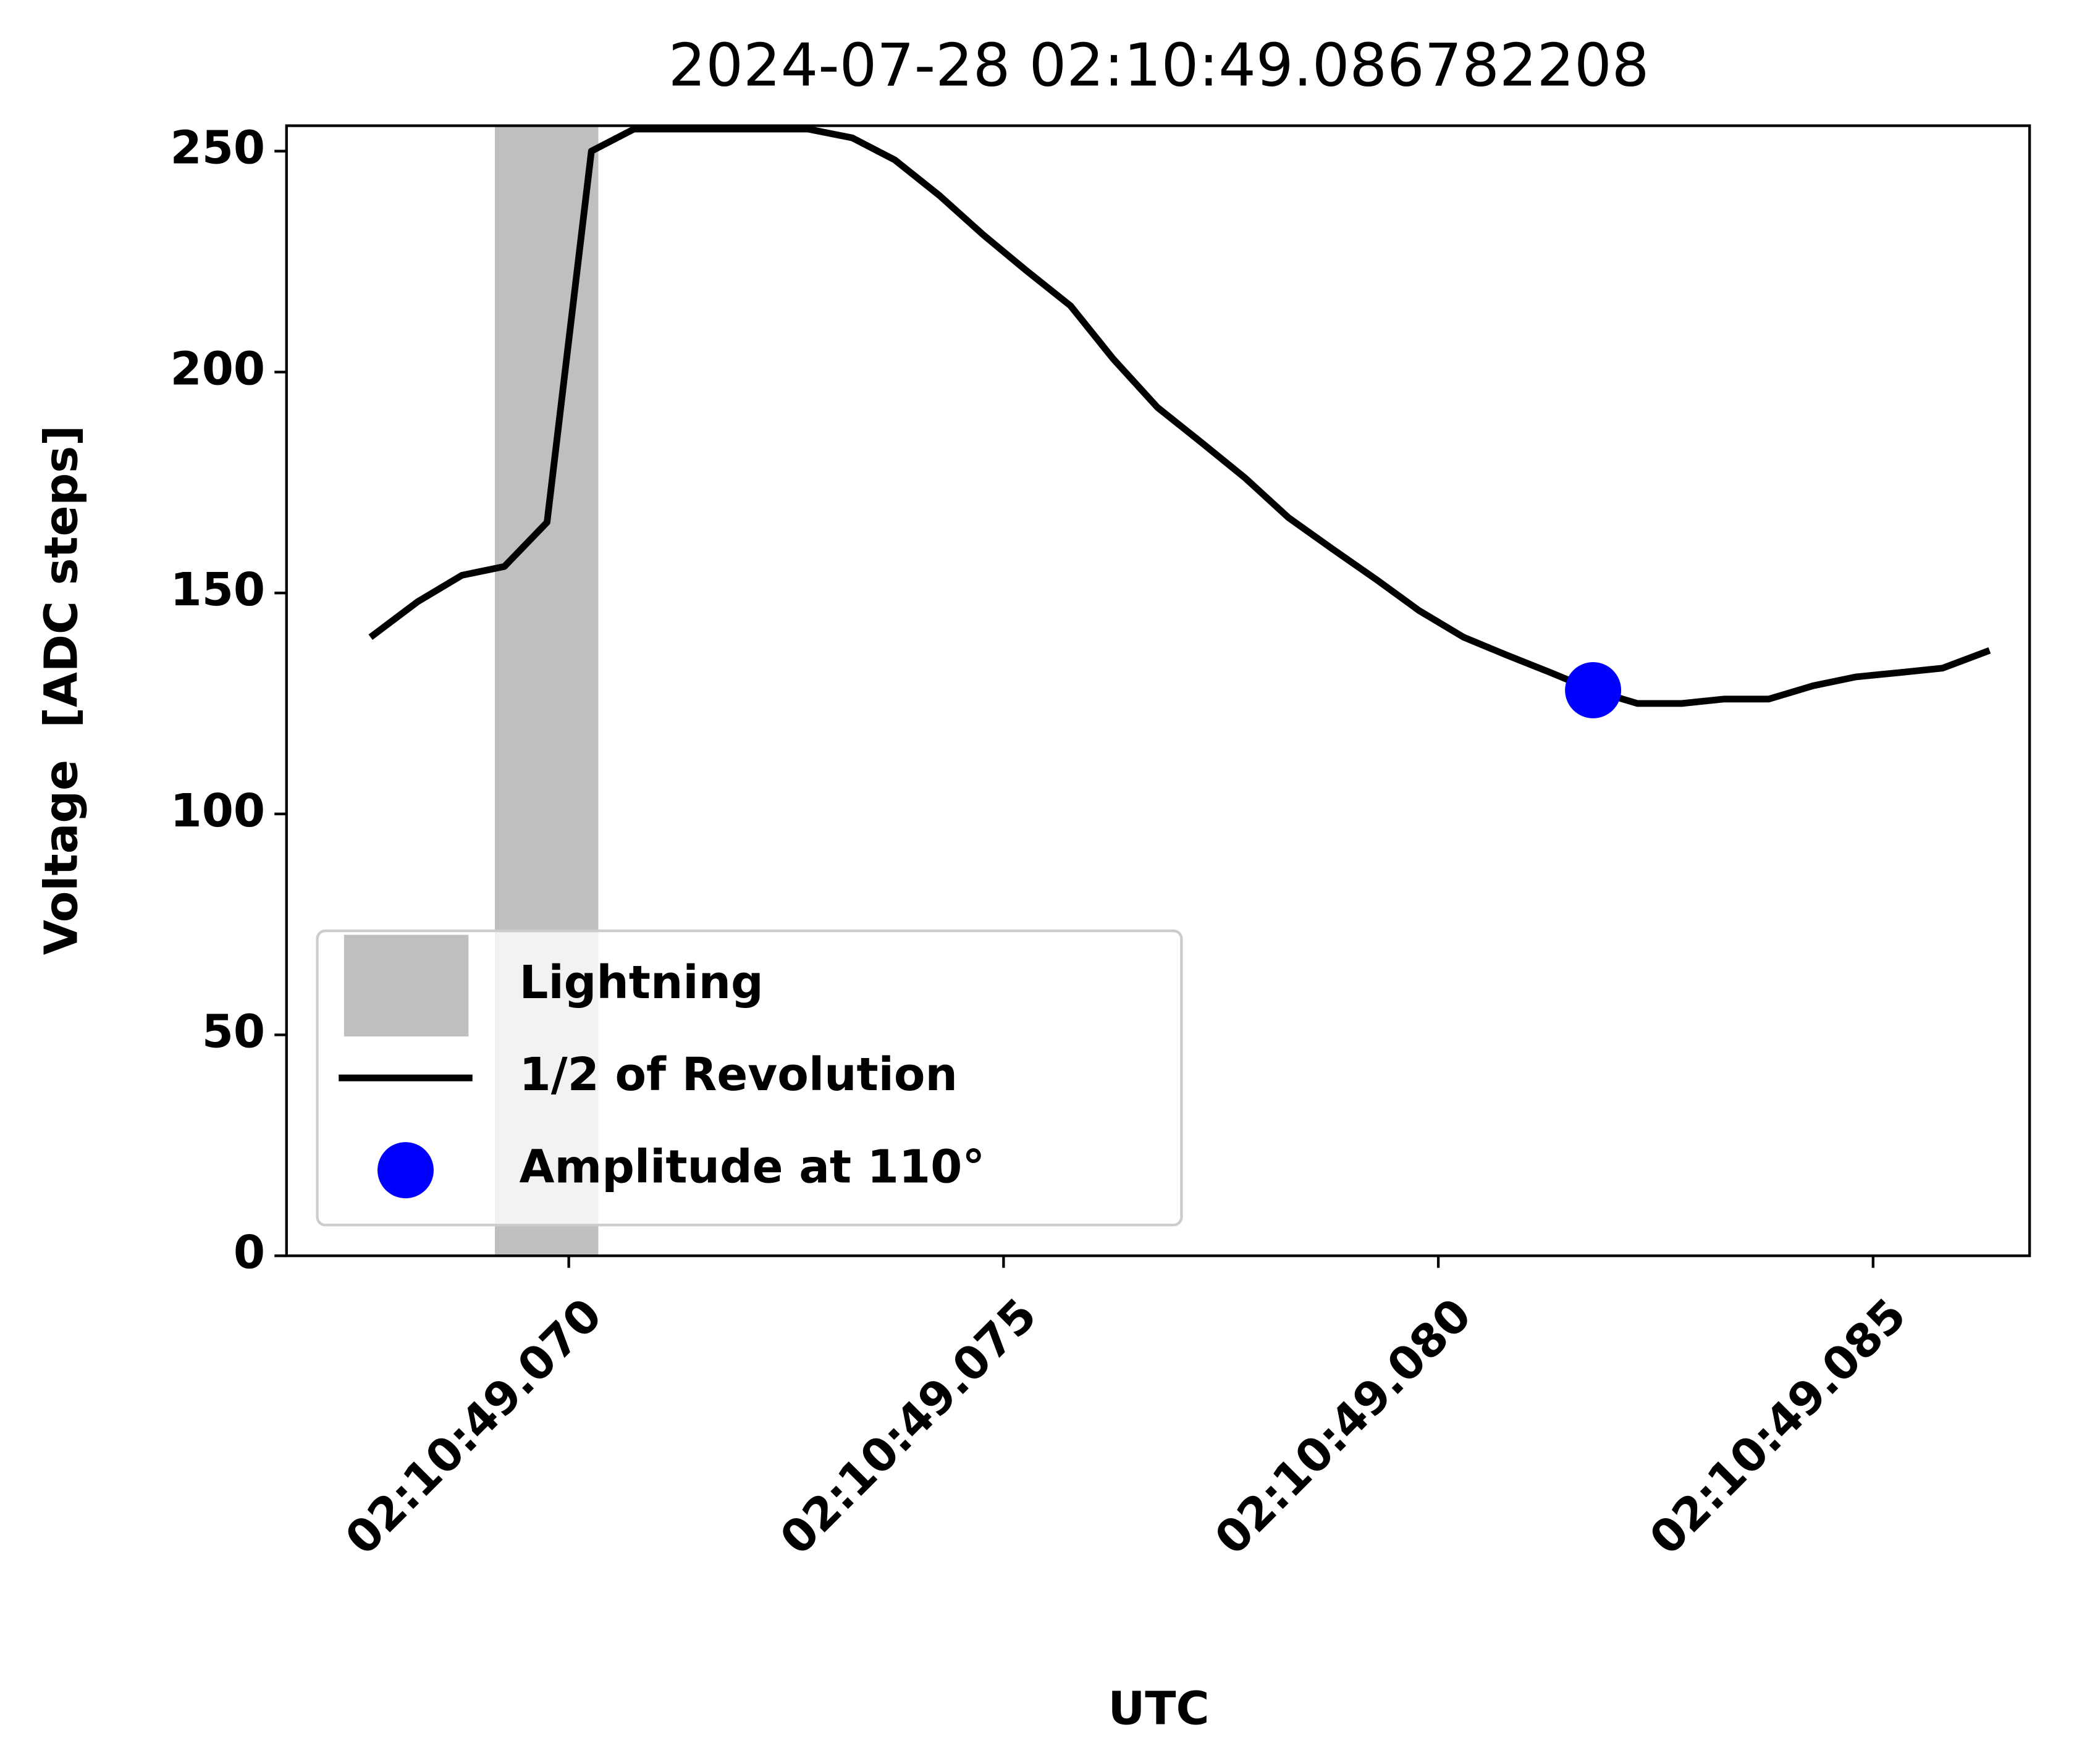 The width and height of the screenshot is (2074, 1764). What do you see at coordinates (218, 811) in the screenshot?
I see `y-tick-label: 100` at bounding box center [218, 811].